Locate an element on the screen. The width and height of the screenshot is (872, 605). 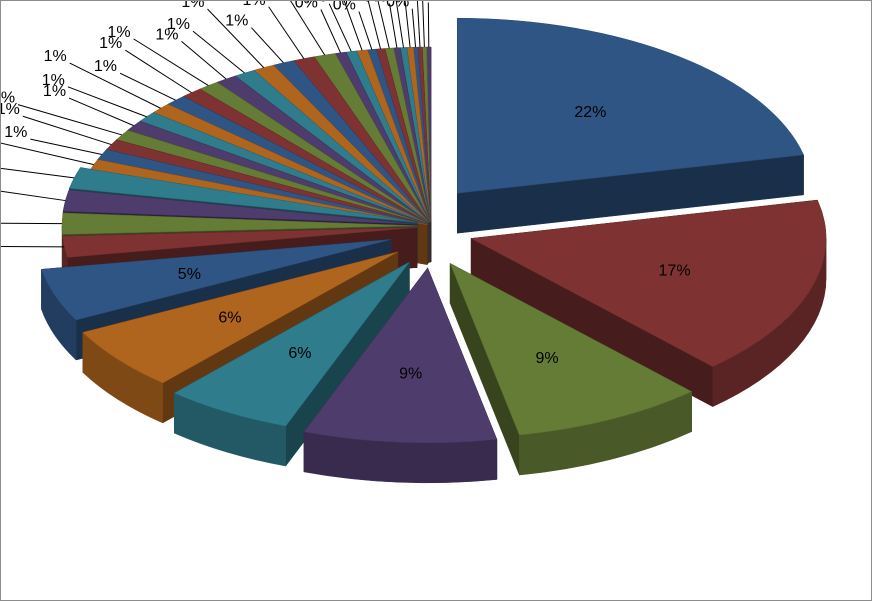
slice-label: 17% is located at coordinates (675, 271).